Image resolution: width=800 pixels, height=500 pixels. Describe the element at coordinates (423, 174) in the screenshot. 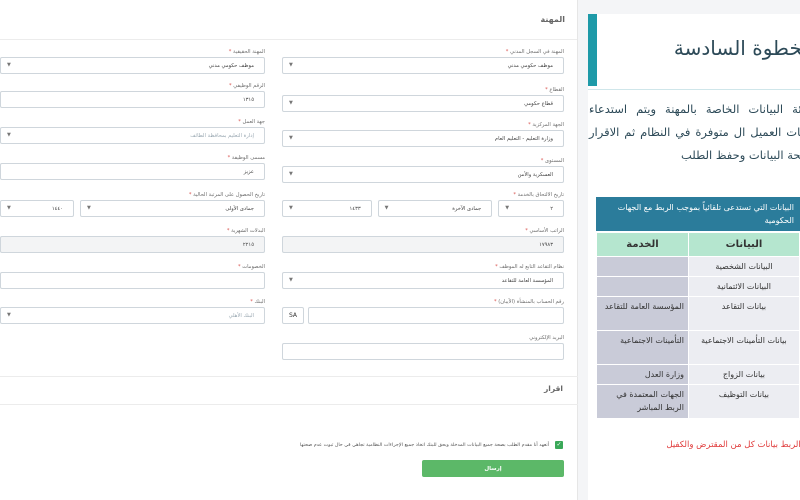

I see `rank-select: العسكرية والأمن ▼` at that location.